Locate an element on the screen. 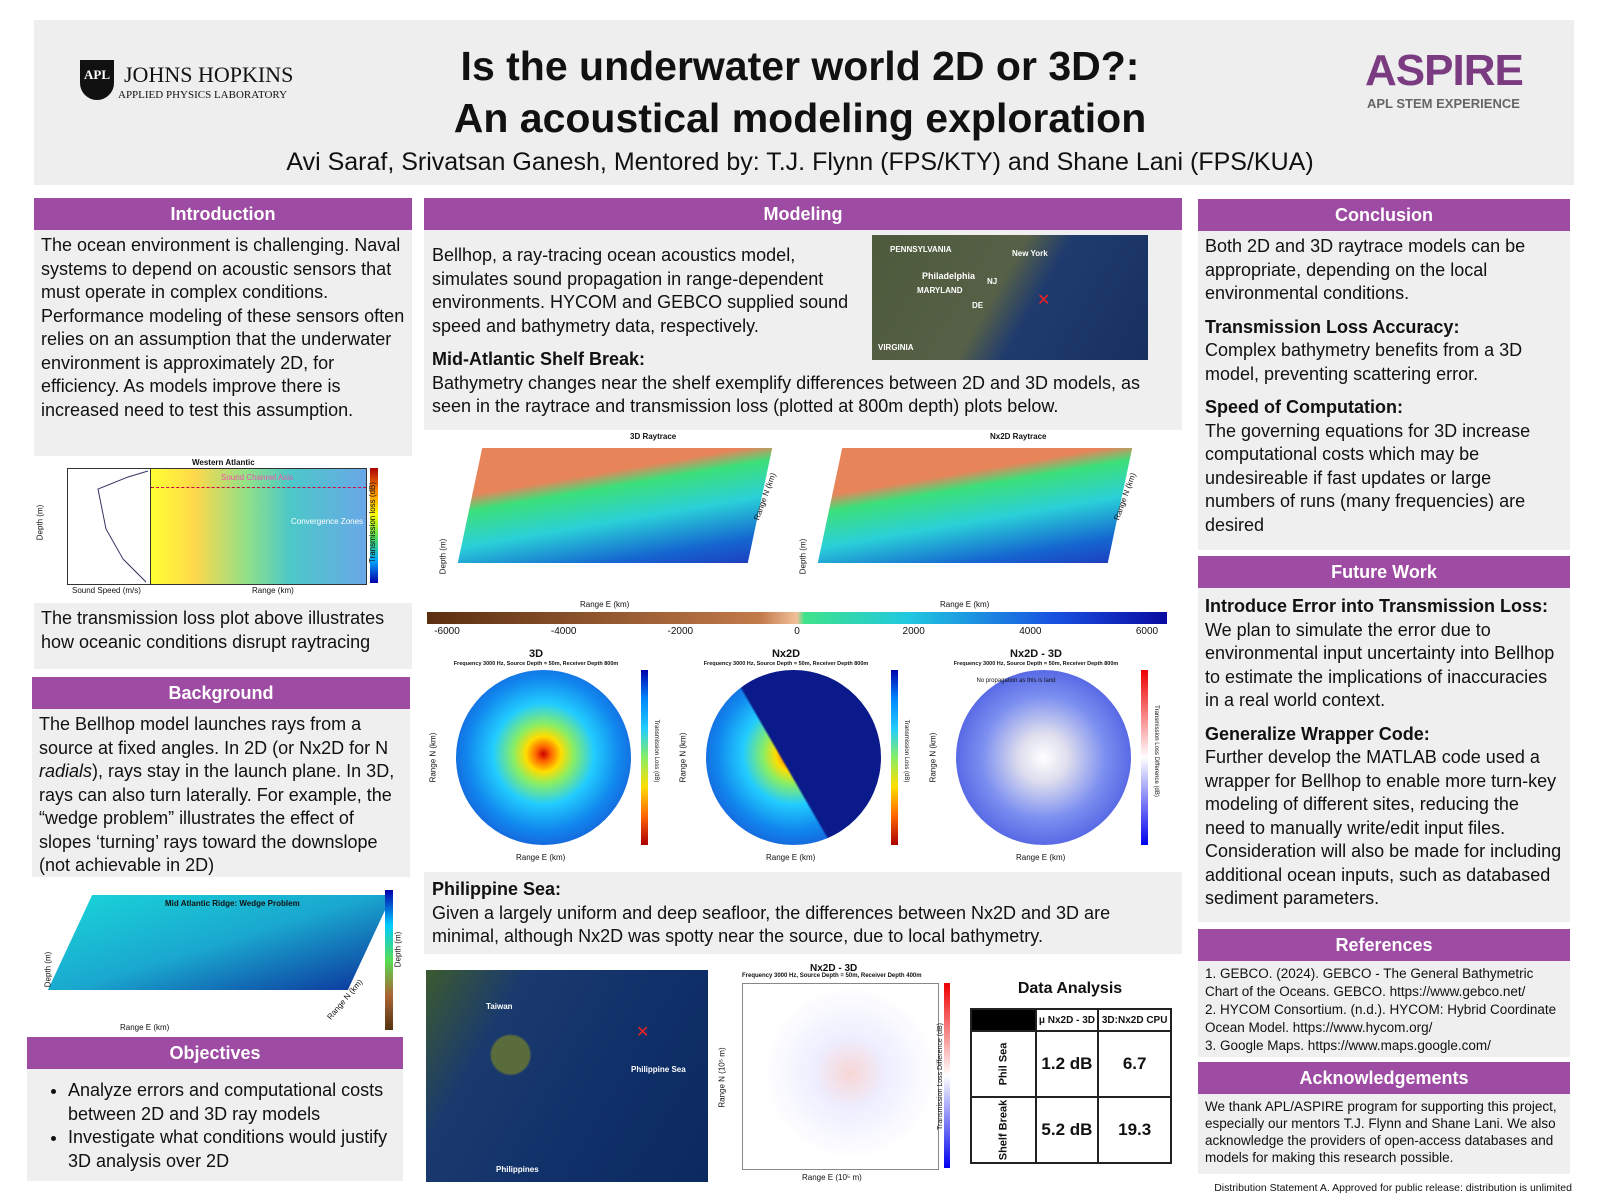 The width and height of the screenshot is (1600, 1200). point-title: Generalize Wrapper Code: is located at coordinates (1317, 733).